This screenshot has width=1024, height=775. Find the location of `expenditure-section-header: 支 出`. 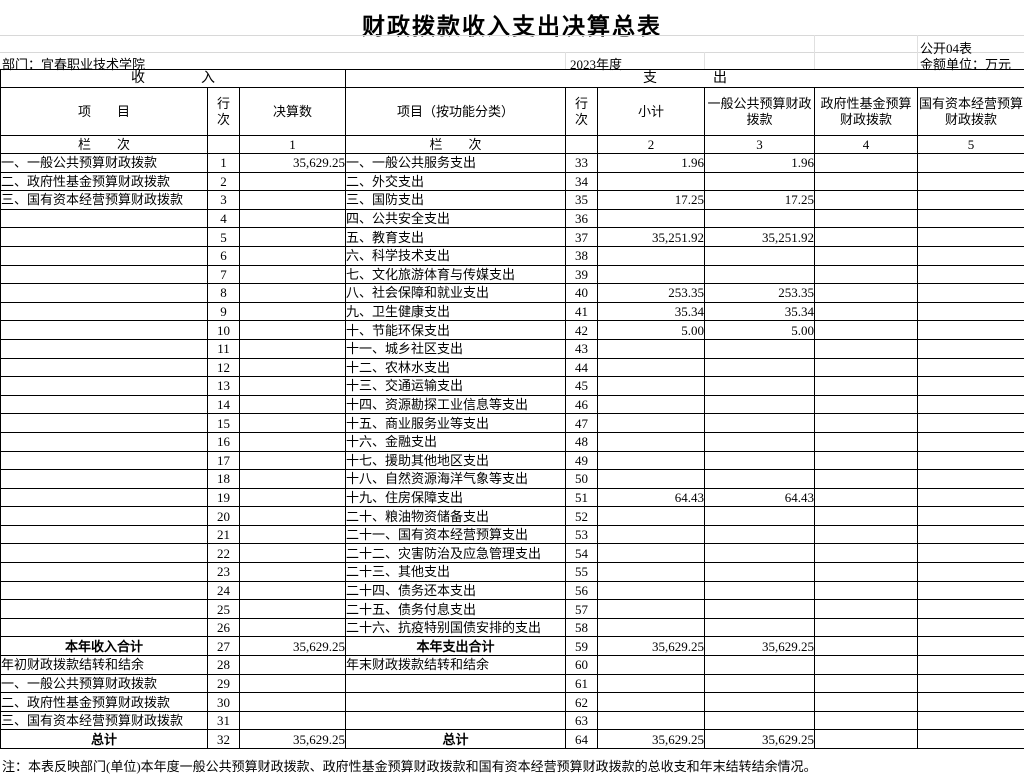

expenditure-section-header: 支 出 is located at coordinates (684, 78).